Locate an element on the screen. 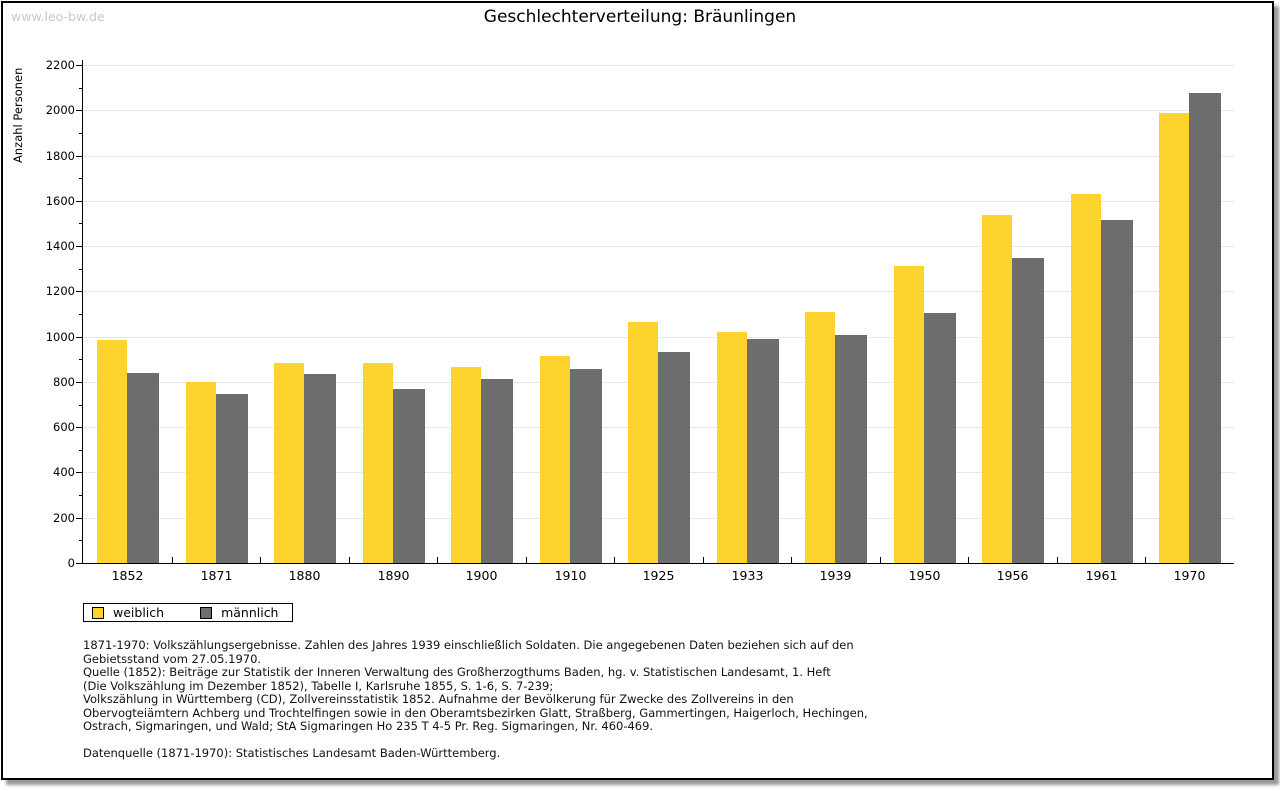 This screenshot has height=791, width=1280. bar-weiblich-1925 is located at coordinates (643, 442).